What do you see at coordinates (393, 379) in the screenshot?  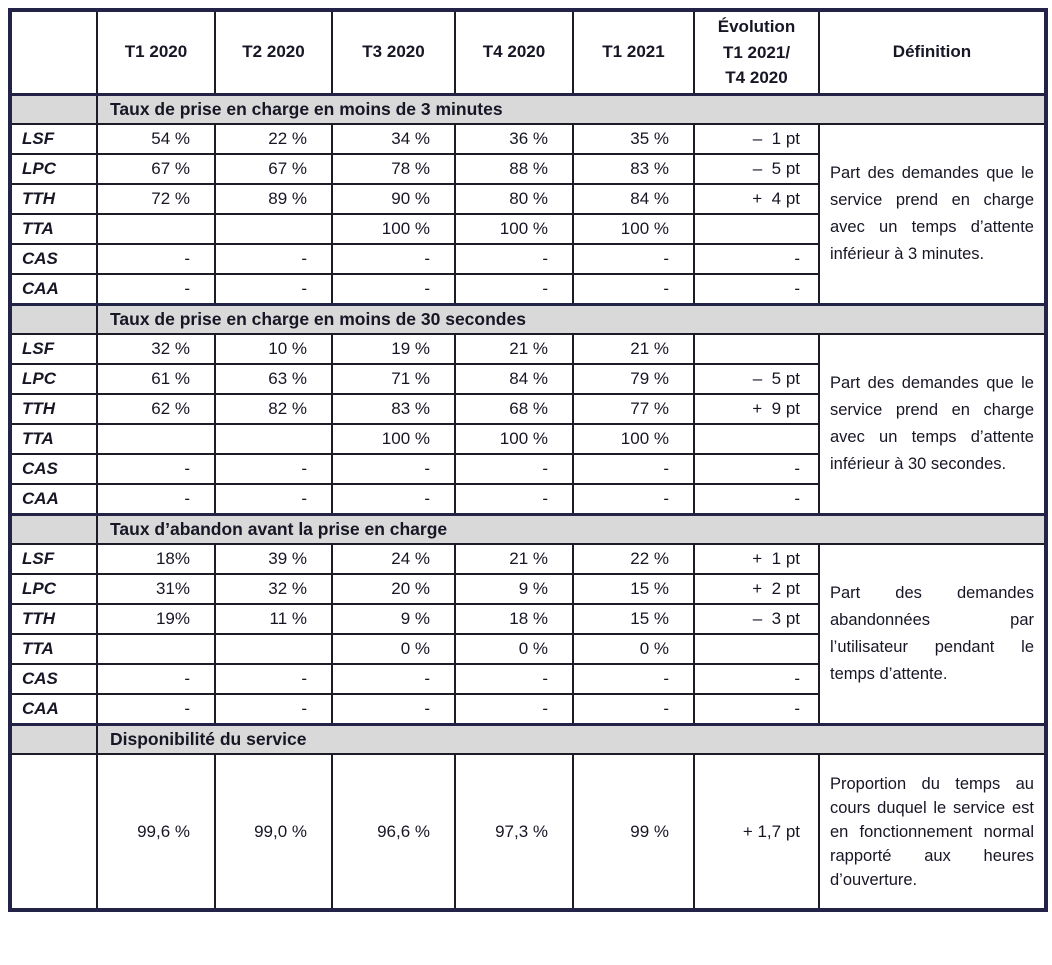 I see `value-cell: 71 %` at bounding box center [393, 379].